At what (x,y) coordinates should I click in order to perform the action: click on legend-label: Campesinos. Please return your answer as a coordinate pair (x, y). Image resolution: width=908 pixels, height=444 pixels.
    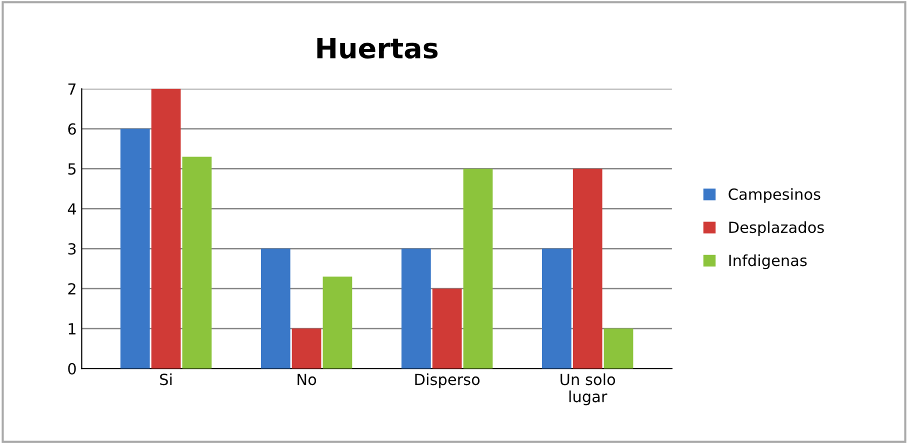
    Looking at the image, I should click on (774, 195).